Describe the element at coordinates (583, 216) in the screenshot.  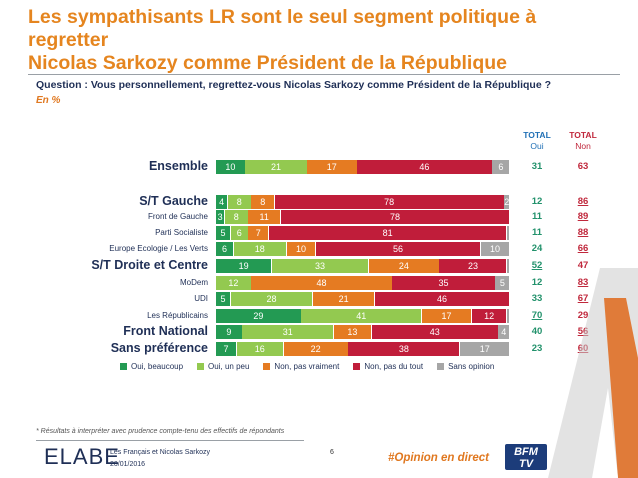
I see `total-non-value: 89` at that location.